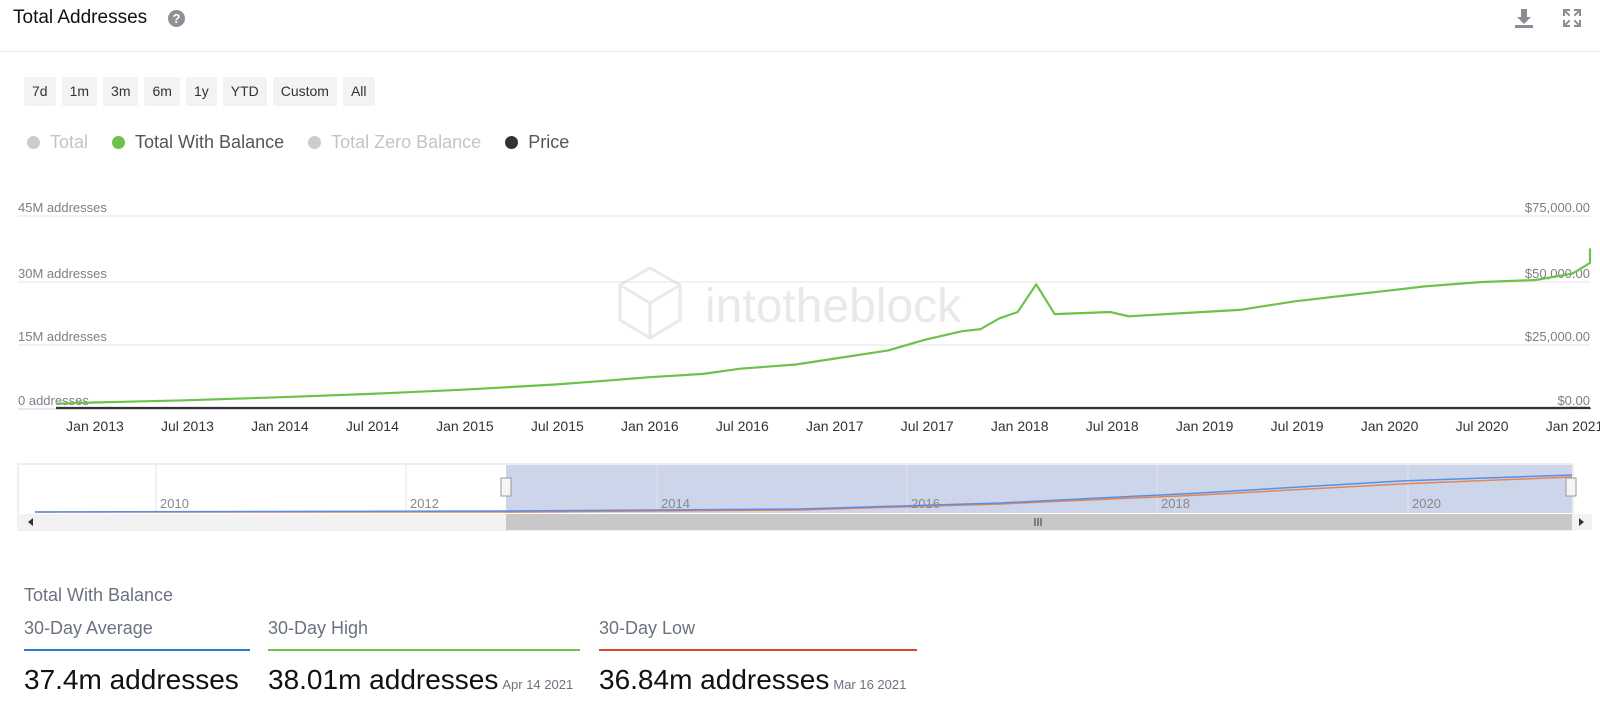 The height and width of the screenshot is (713, 1600). Describe the element at coordinates (80, 17) in the screenshot. I see `page-title: Total Addresses` at that location.